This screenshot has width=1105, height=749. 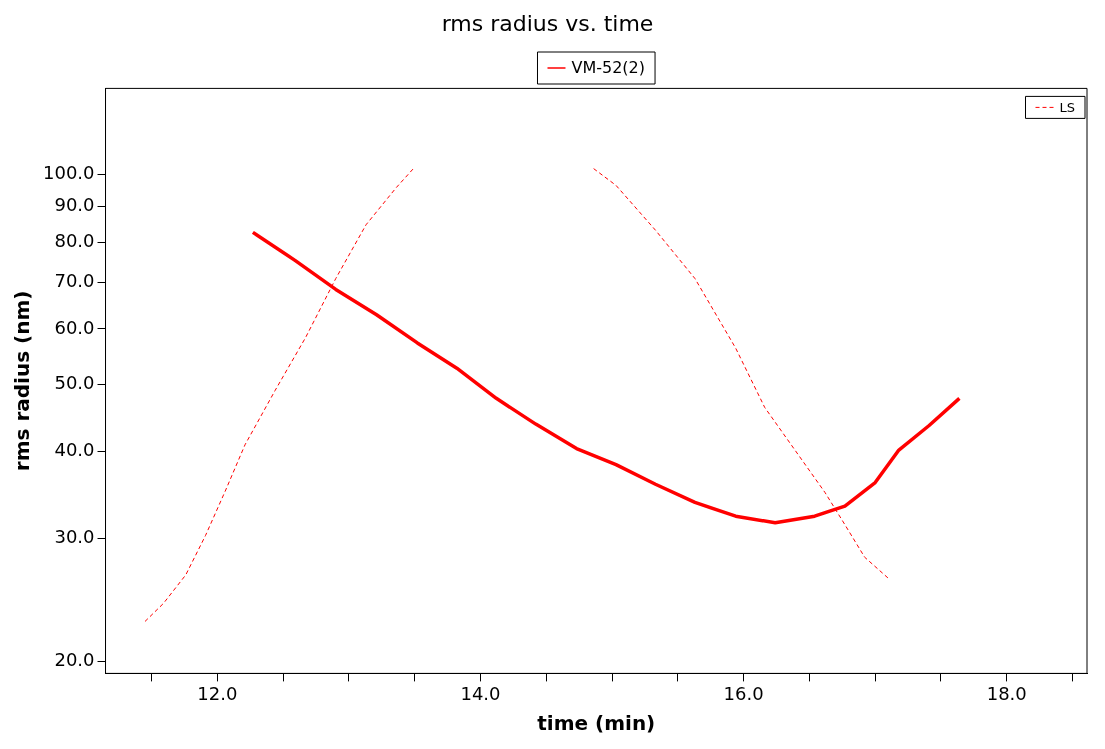 What do you see at coordinates (608, 68) in the screenshot?
I see `legend-label: VM-52(2)` at bounding box center [608, 68].